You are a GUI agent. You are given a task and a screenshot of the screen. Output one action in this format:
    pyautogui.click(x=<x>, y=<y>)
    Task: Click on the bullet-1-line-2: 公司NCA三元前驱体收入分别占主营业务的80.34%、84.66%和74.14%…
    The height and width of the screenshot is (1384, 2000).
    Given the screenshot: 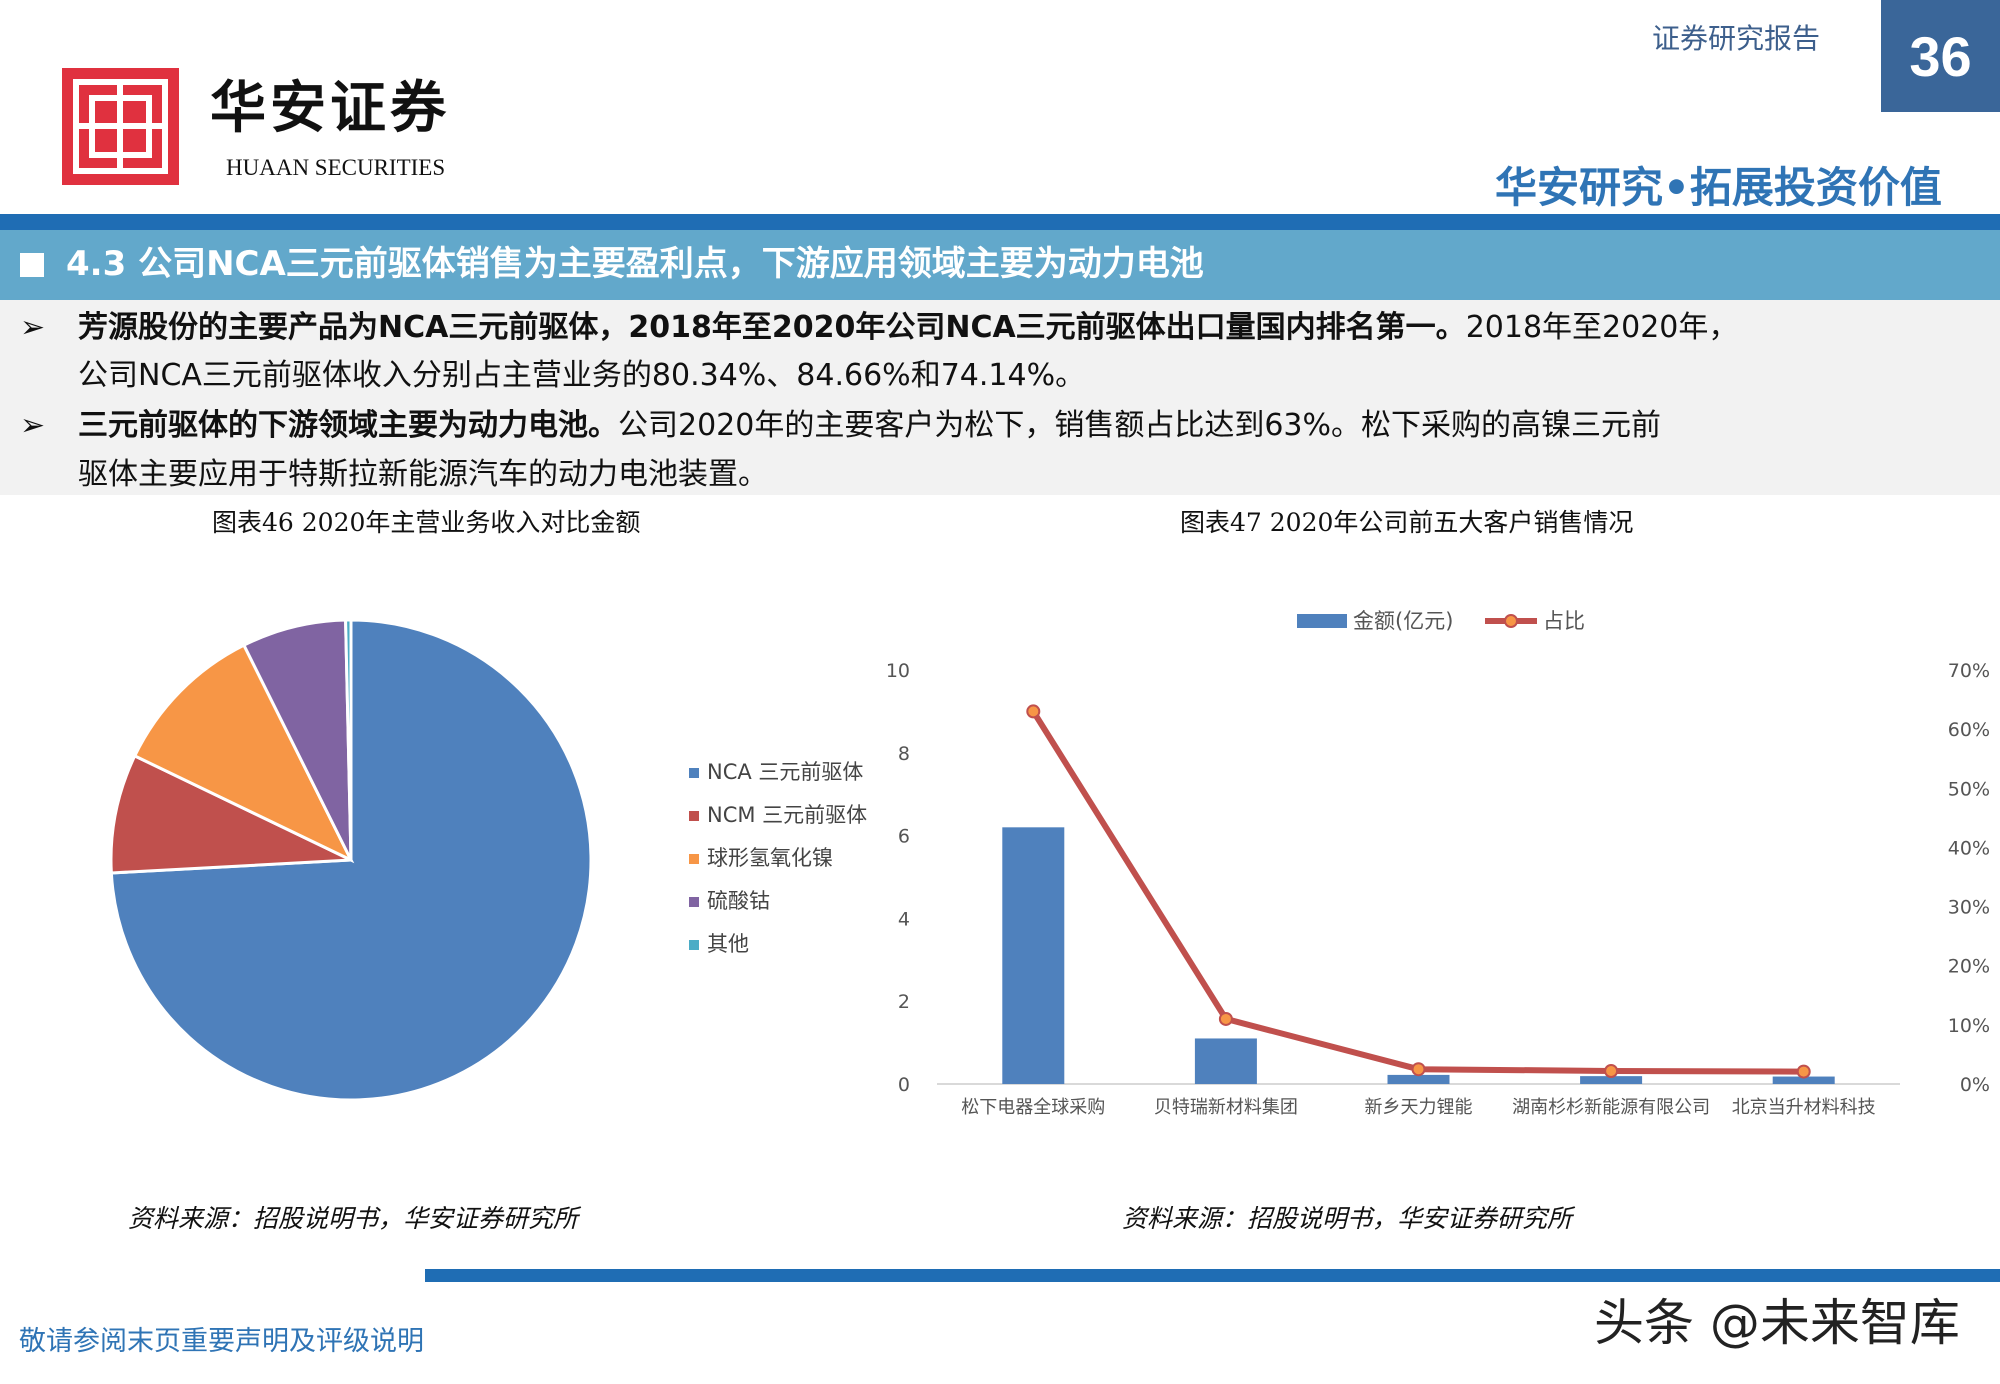 What is the action you would take?
    pyautogui.click(x=582, y=375)
    